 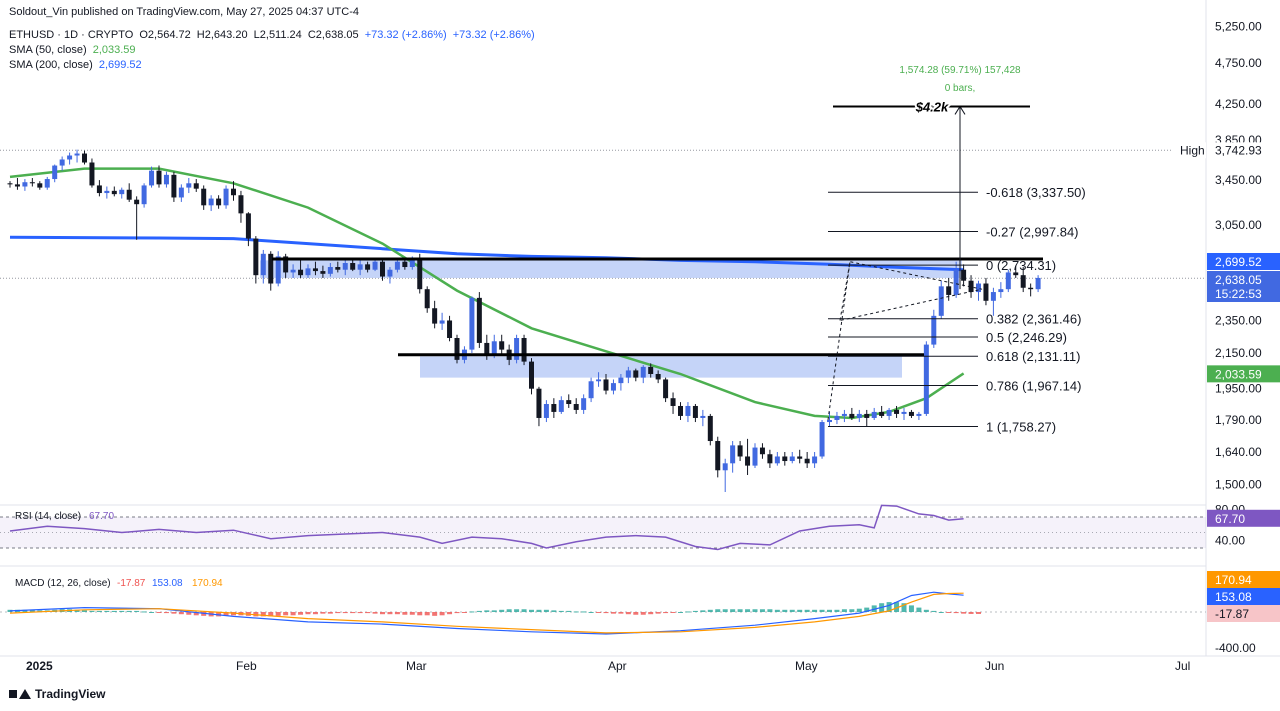 What do you see at coordinates (20, 694) in the screenshot?
I see `tradingview-logo-icon` at bounding box center [20, 694].